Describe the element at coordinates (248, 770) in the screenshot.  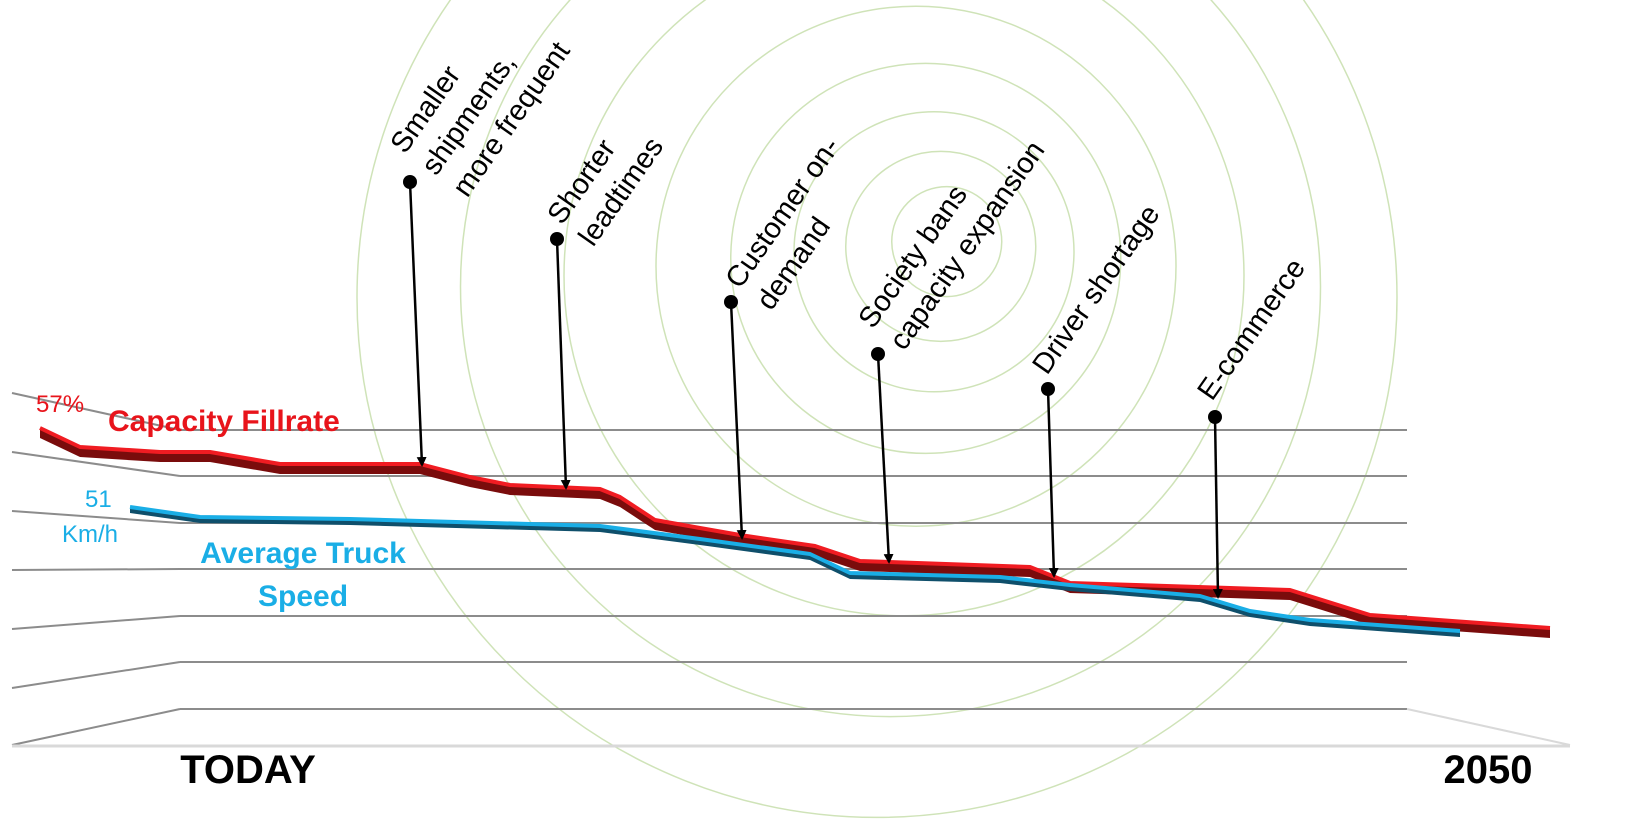
I see `timeline-start: TODAY` at that location.